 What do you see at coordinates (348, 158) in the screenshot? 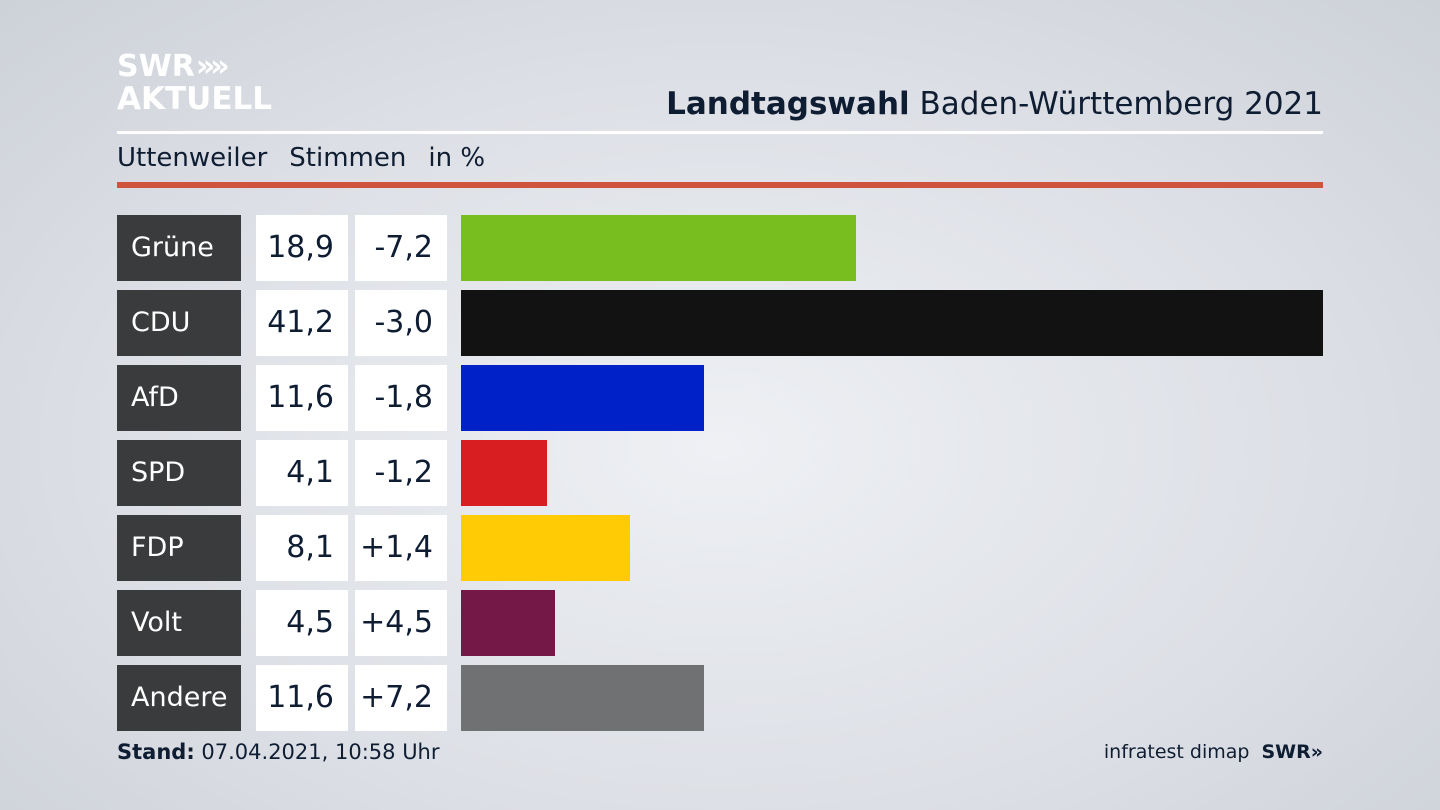
I see `subheader-metric: Stimmen` at bounding box center [348, 158].